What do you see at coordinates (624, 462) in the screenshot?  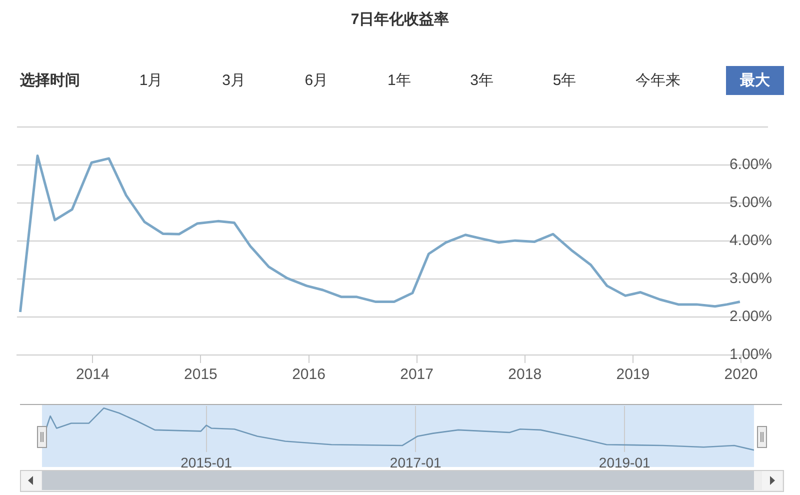 I see `x-tick-label: 2019-01` at bounding box center [624, 462].